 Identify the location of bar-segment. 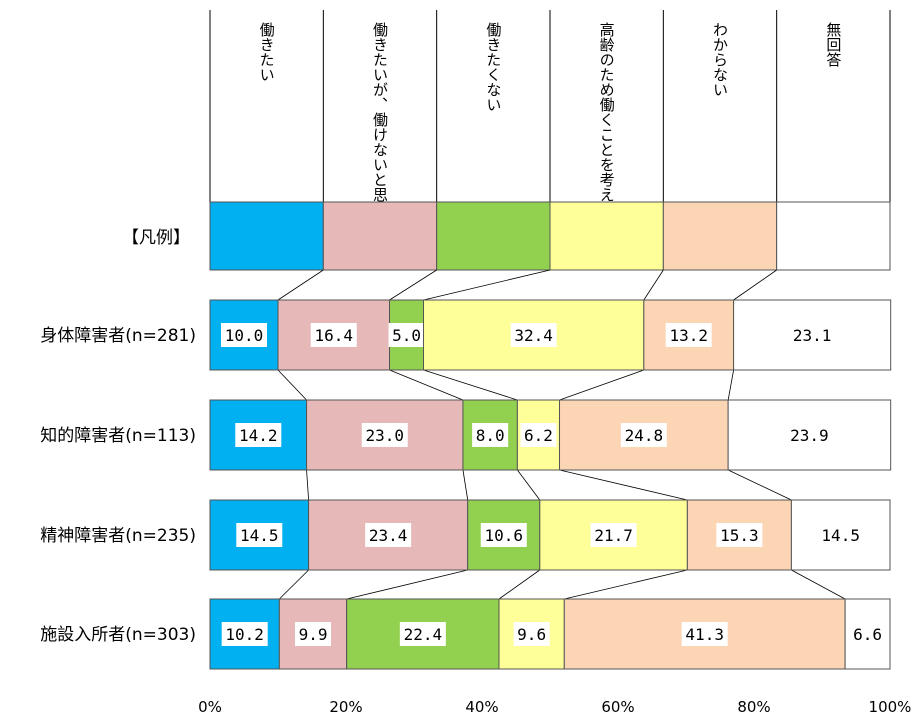
(423, 634).